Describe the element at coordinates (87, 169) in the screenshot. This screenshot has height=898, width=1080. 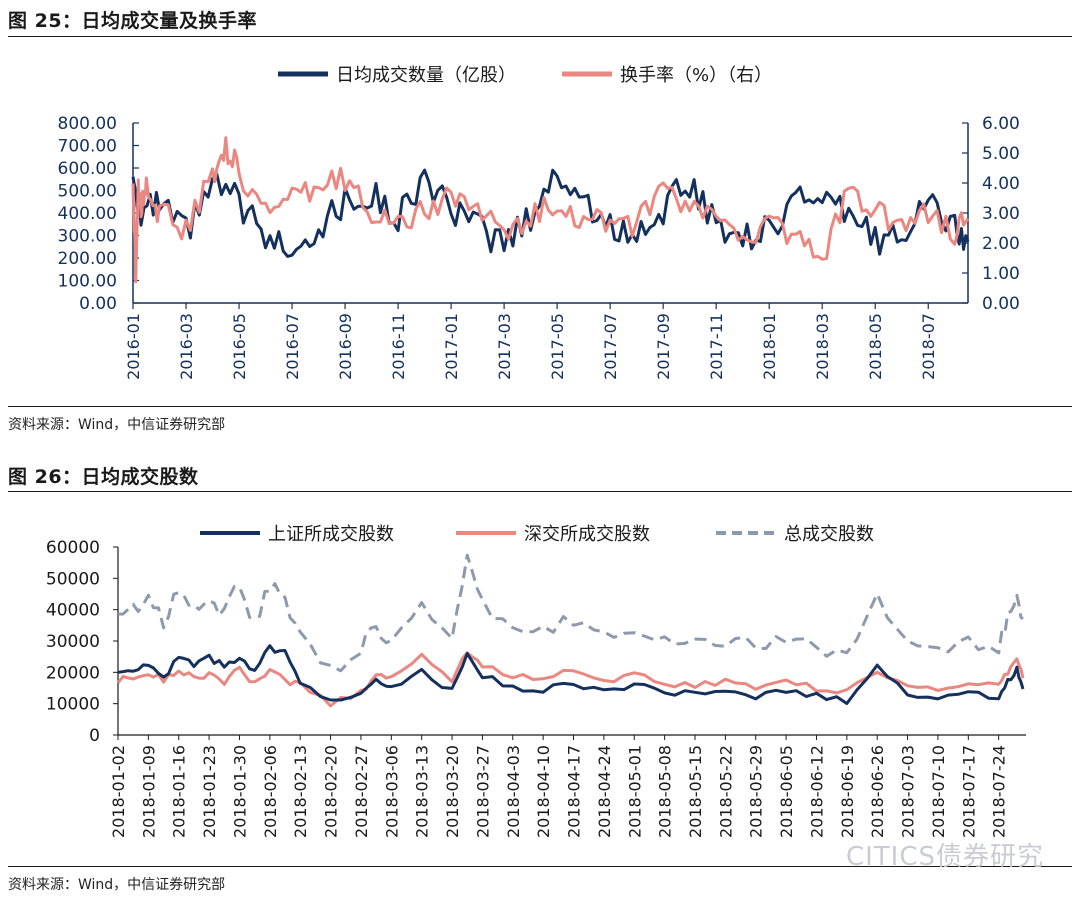
I see `y-left-tick-label: 600.00` at that location.